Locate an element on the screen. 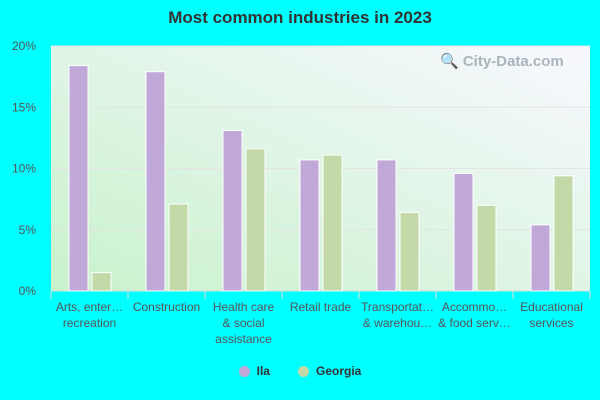  x-category-label: recreation is located at coordinates (89, 323).